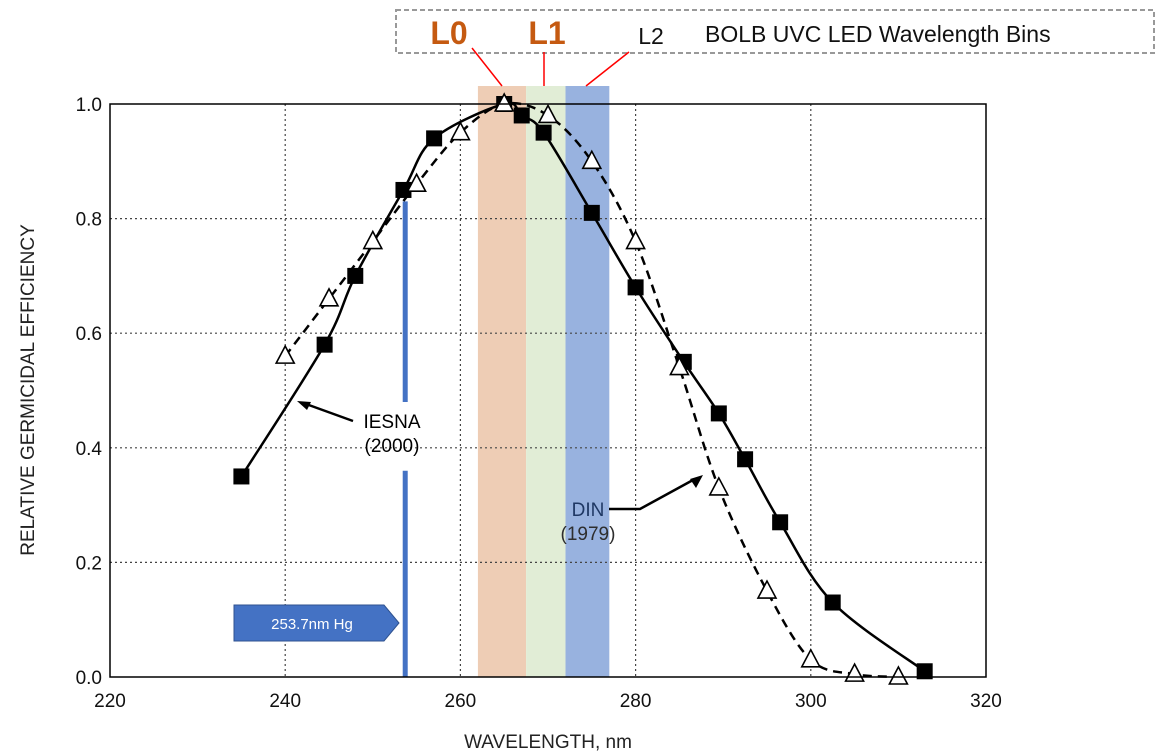 Image resolution: width=1164 pixels, height=756 pixels. I want to click on iesna-leader-arrowhead, so click(304, 405).